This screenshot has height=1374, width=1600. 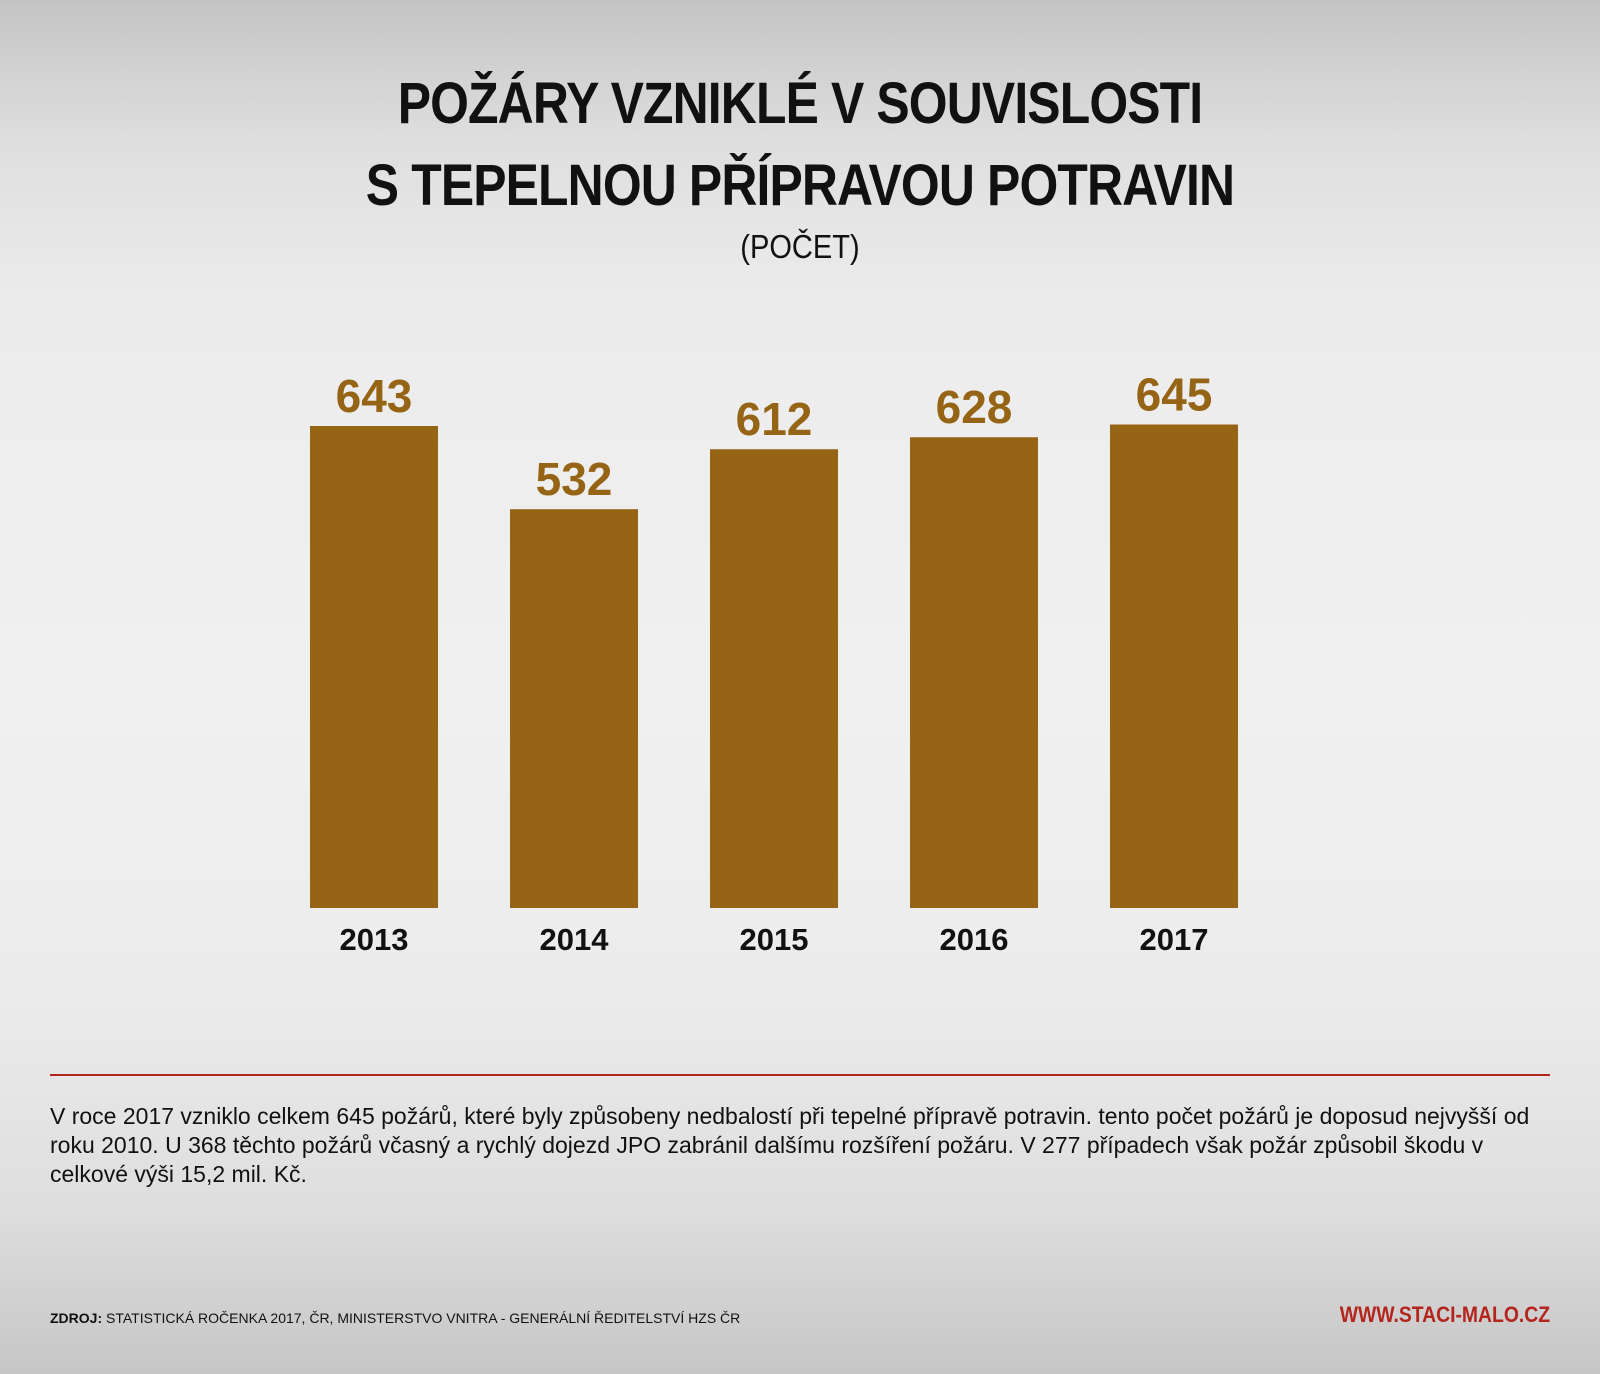 What do you see at coordinates (800, 246) in the screenshot?
I see `chart-subtitle: (POČET)` at bounding box center [800, 246].